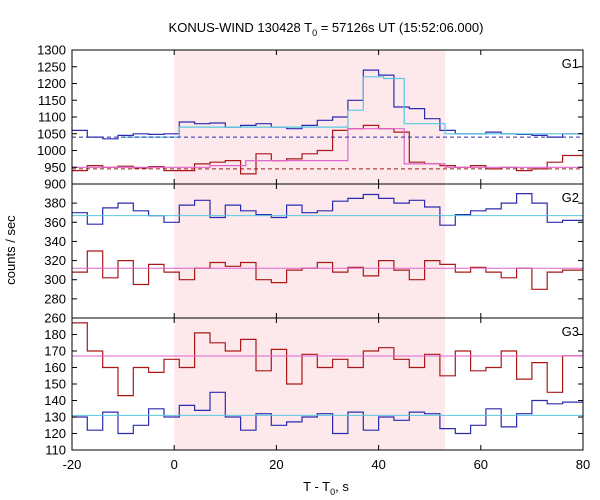 Image resolution: width=600 pixels, height=500 pixels. Describe the element at coordinates (52, 117) in the screenshot. I see `panel-g1-ytick-label: 1100` at that location.